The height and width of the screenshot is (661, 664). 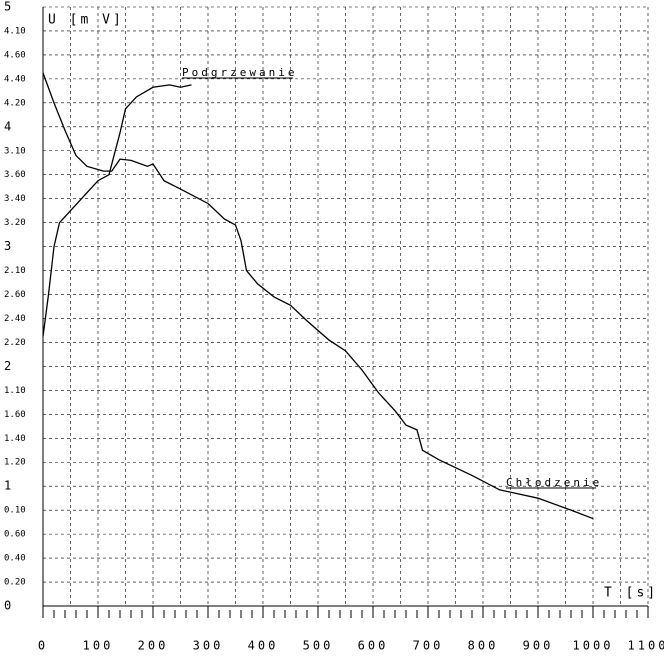 What do you see at coordinates (15, 55) in the screenshot?
I see `y-tick-label: 4.60` at bounding box center [15, 55].